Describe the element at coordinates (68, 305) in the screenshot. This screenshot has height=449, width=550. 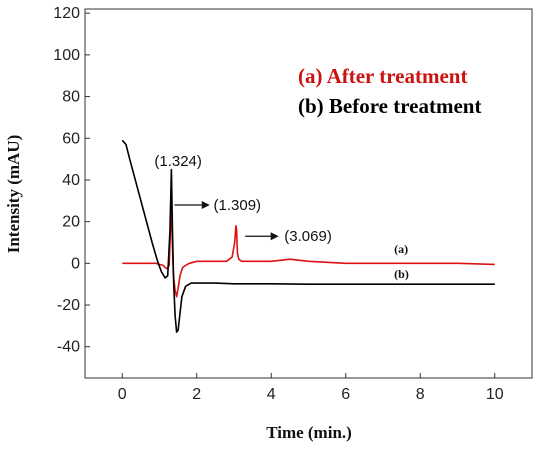
I see `y-tick-label: -20` at that location.